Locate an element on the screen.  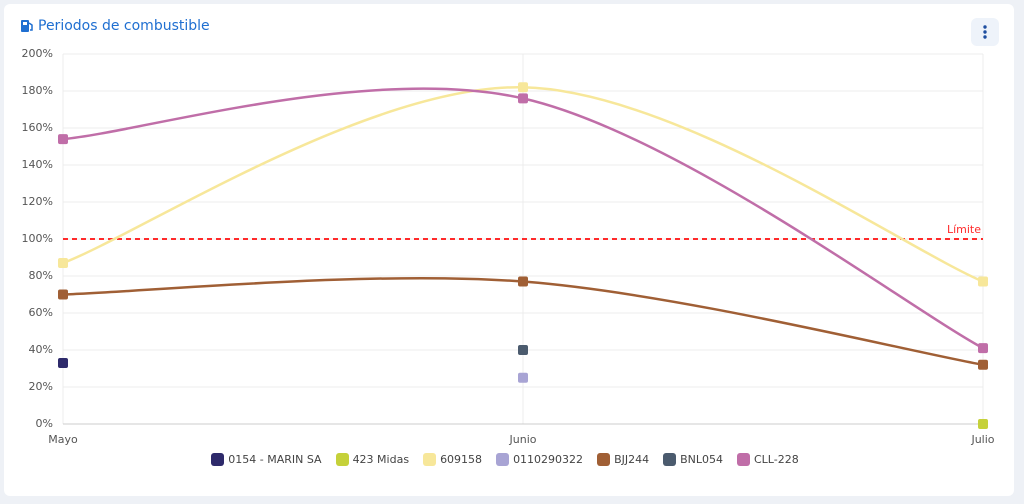
legend-label: 423 Midas is located at coordinates (381, 459).